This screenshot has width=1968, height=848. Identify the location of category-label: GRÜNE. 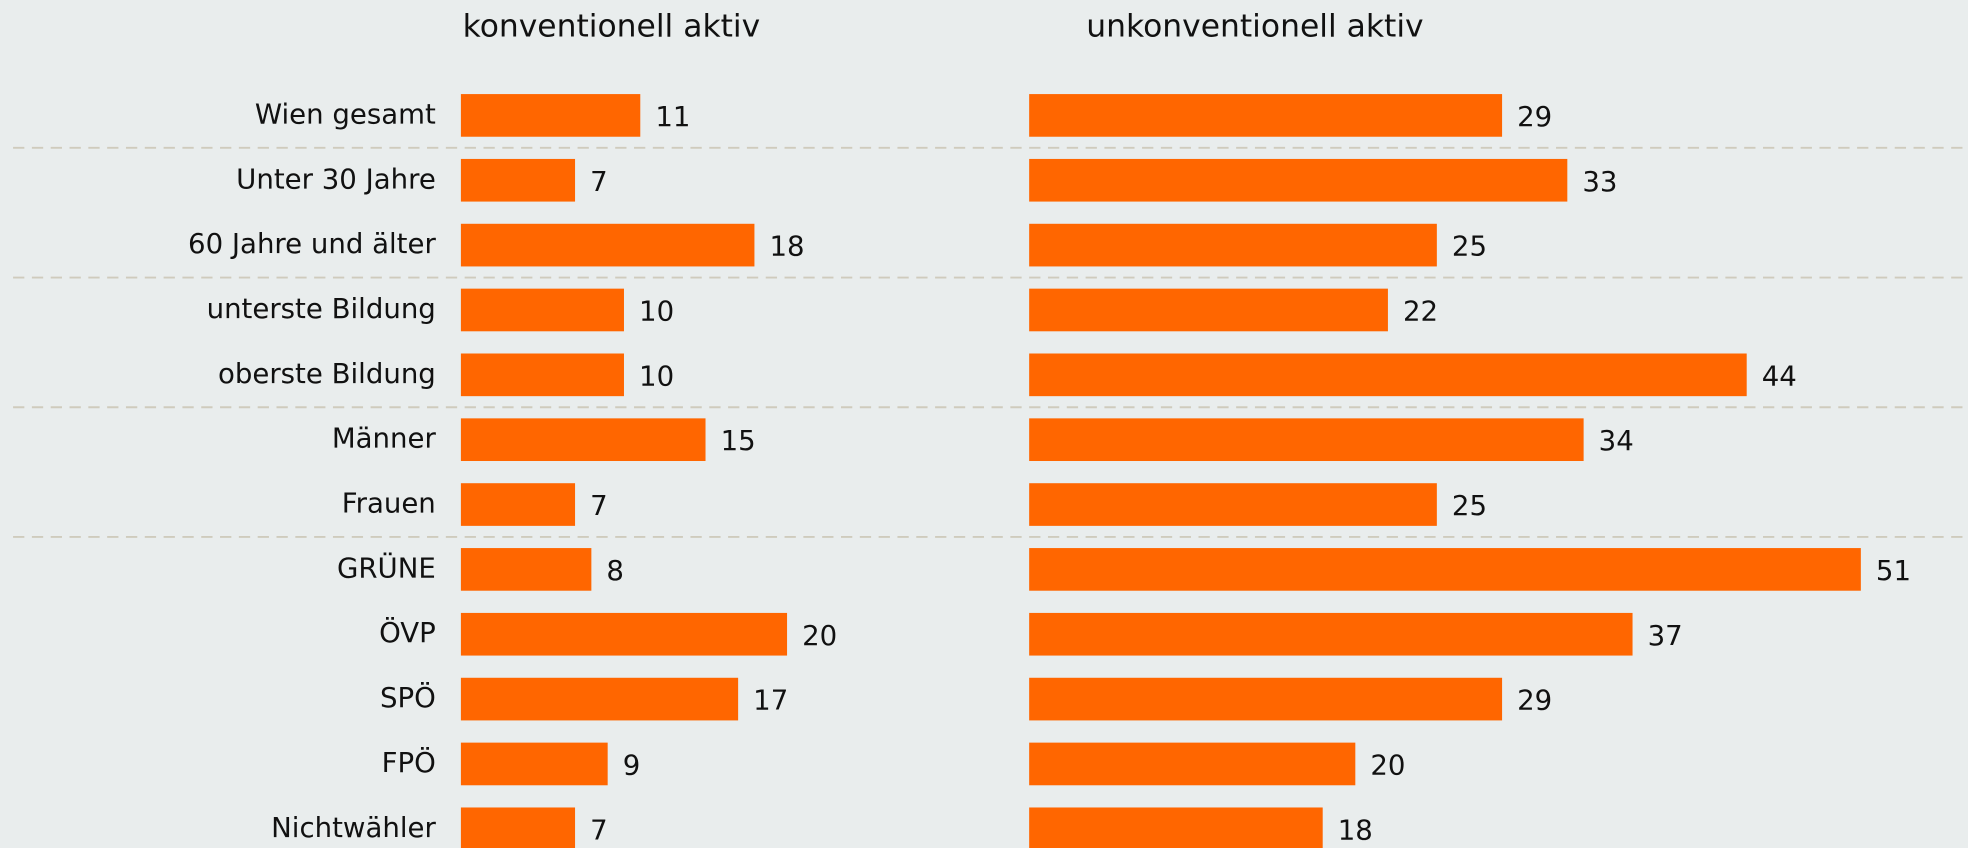
(386, 567).